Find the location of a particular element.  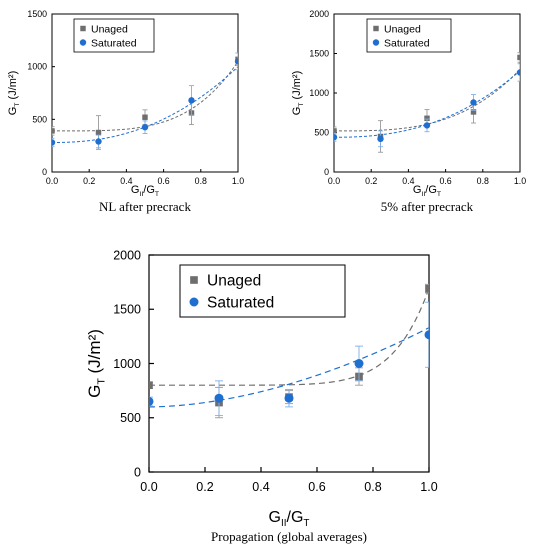

plot-frame is located at coordinates (145, 93).